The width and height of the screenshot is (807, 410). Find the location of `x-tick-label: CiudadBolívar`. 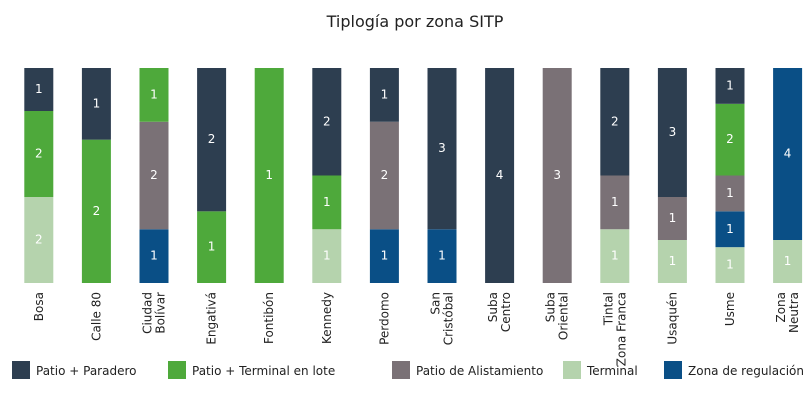

x-tick-label: CiudadBolívar is located at coordinates (154, 313).